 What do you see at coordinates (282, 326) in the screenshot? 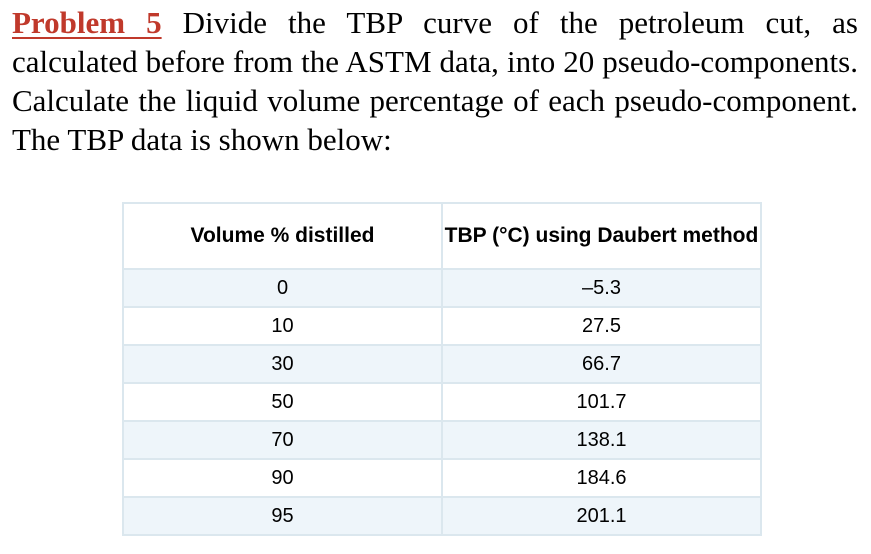
I see `volume-cell: 10` at bounding box center [282, 326].